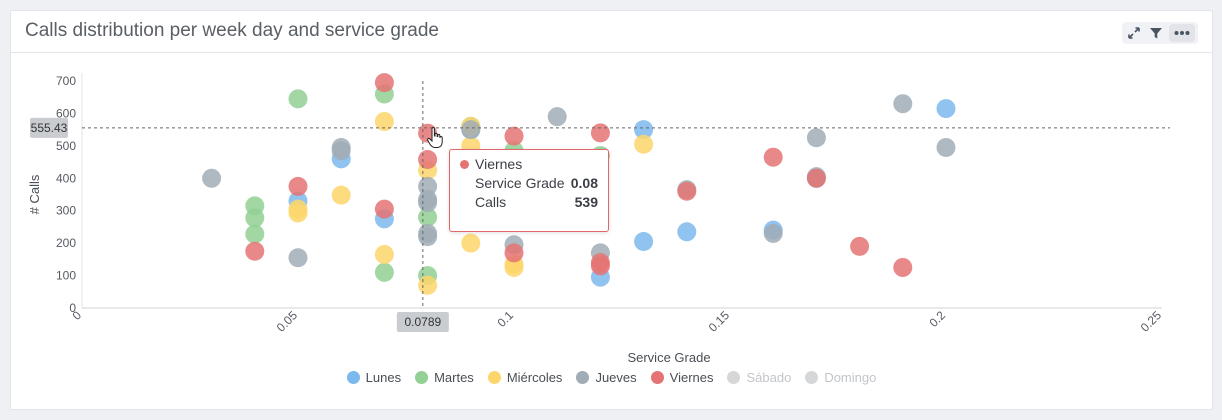  I want to click on legend-item-jueves: Jueves, so click(606, 377).